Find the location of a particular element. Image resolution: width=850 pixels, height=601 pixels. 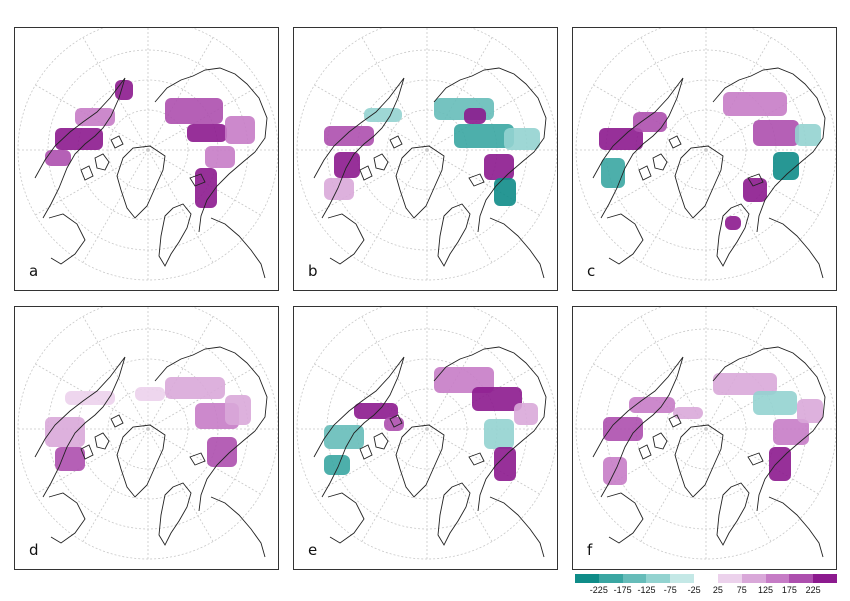

graticule is located at coordinates (426, 154).